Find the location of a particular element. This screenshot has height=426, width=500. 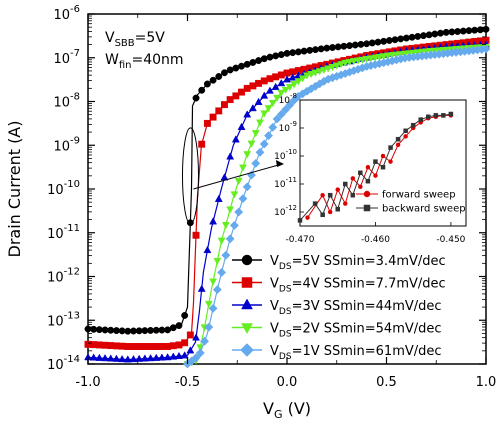

legend-item-0: VDS=5V SSmin=3.4mV/dec is located at coordinates (339, 263).